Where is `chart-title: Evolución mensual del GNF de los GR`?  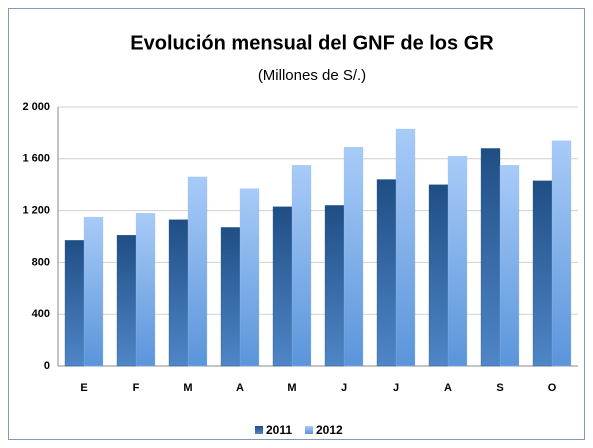
chart-title: Evolución mensual del GNF de los GR is located at coordinates (312, 43).